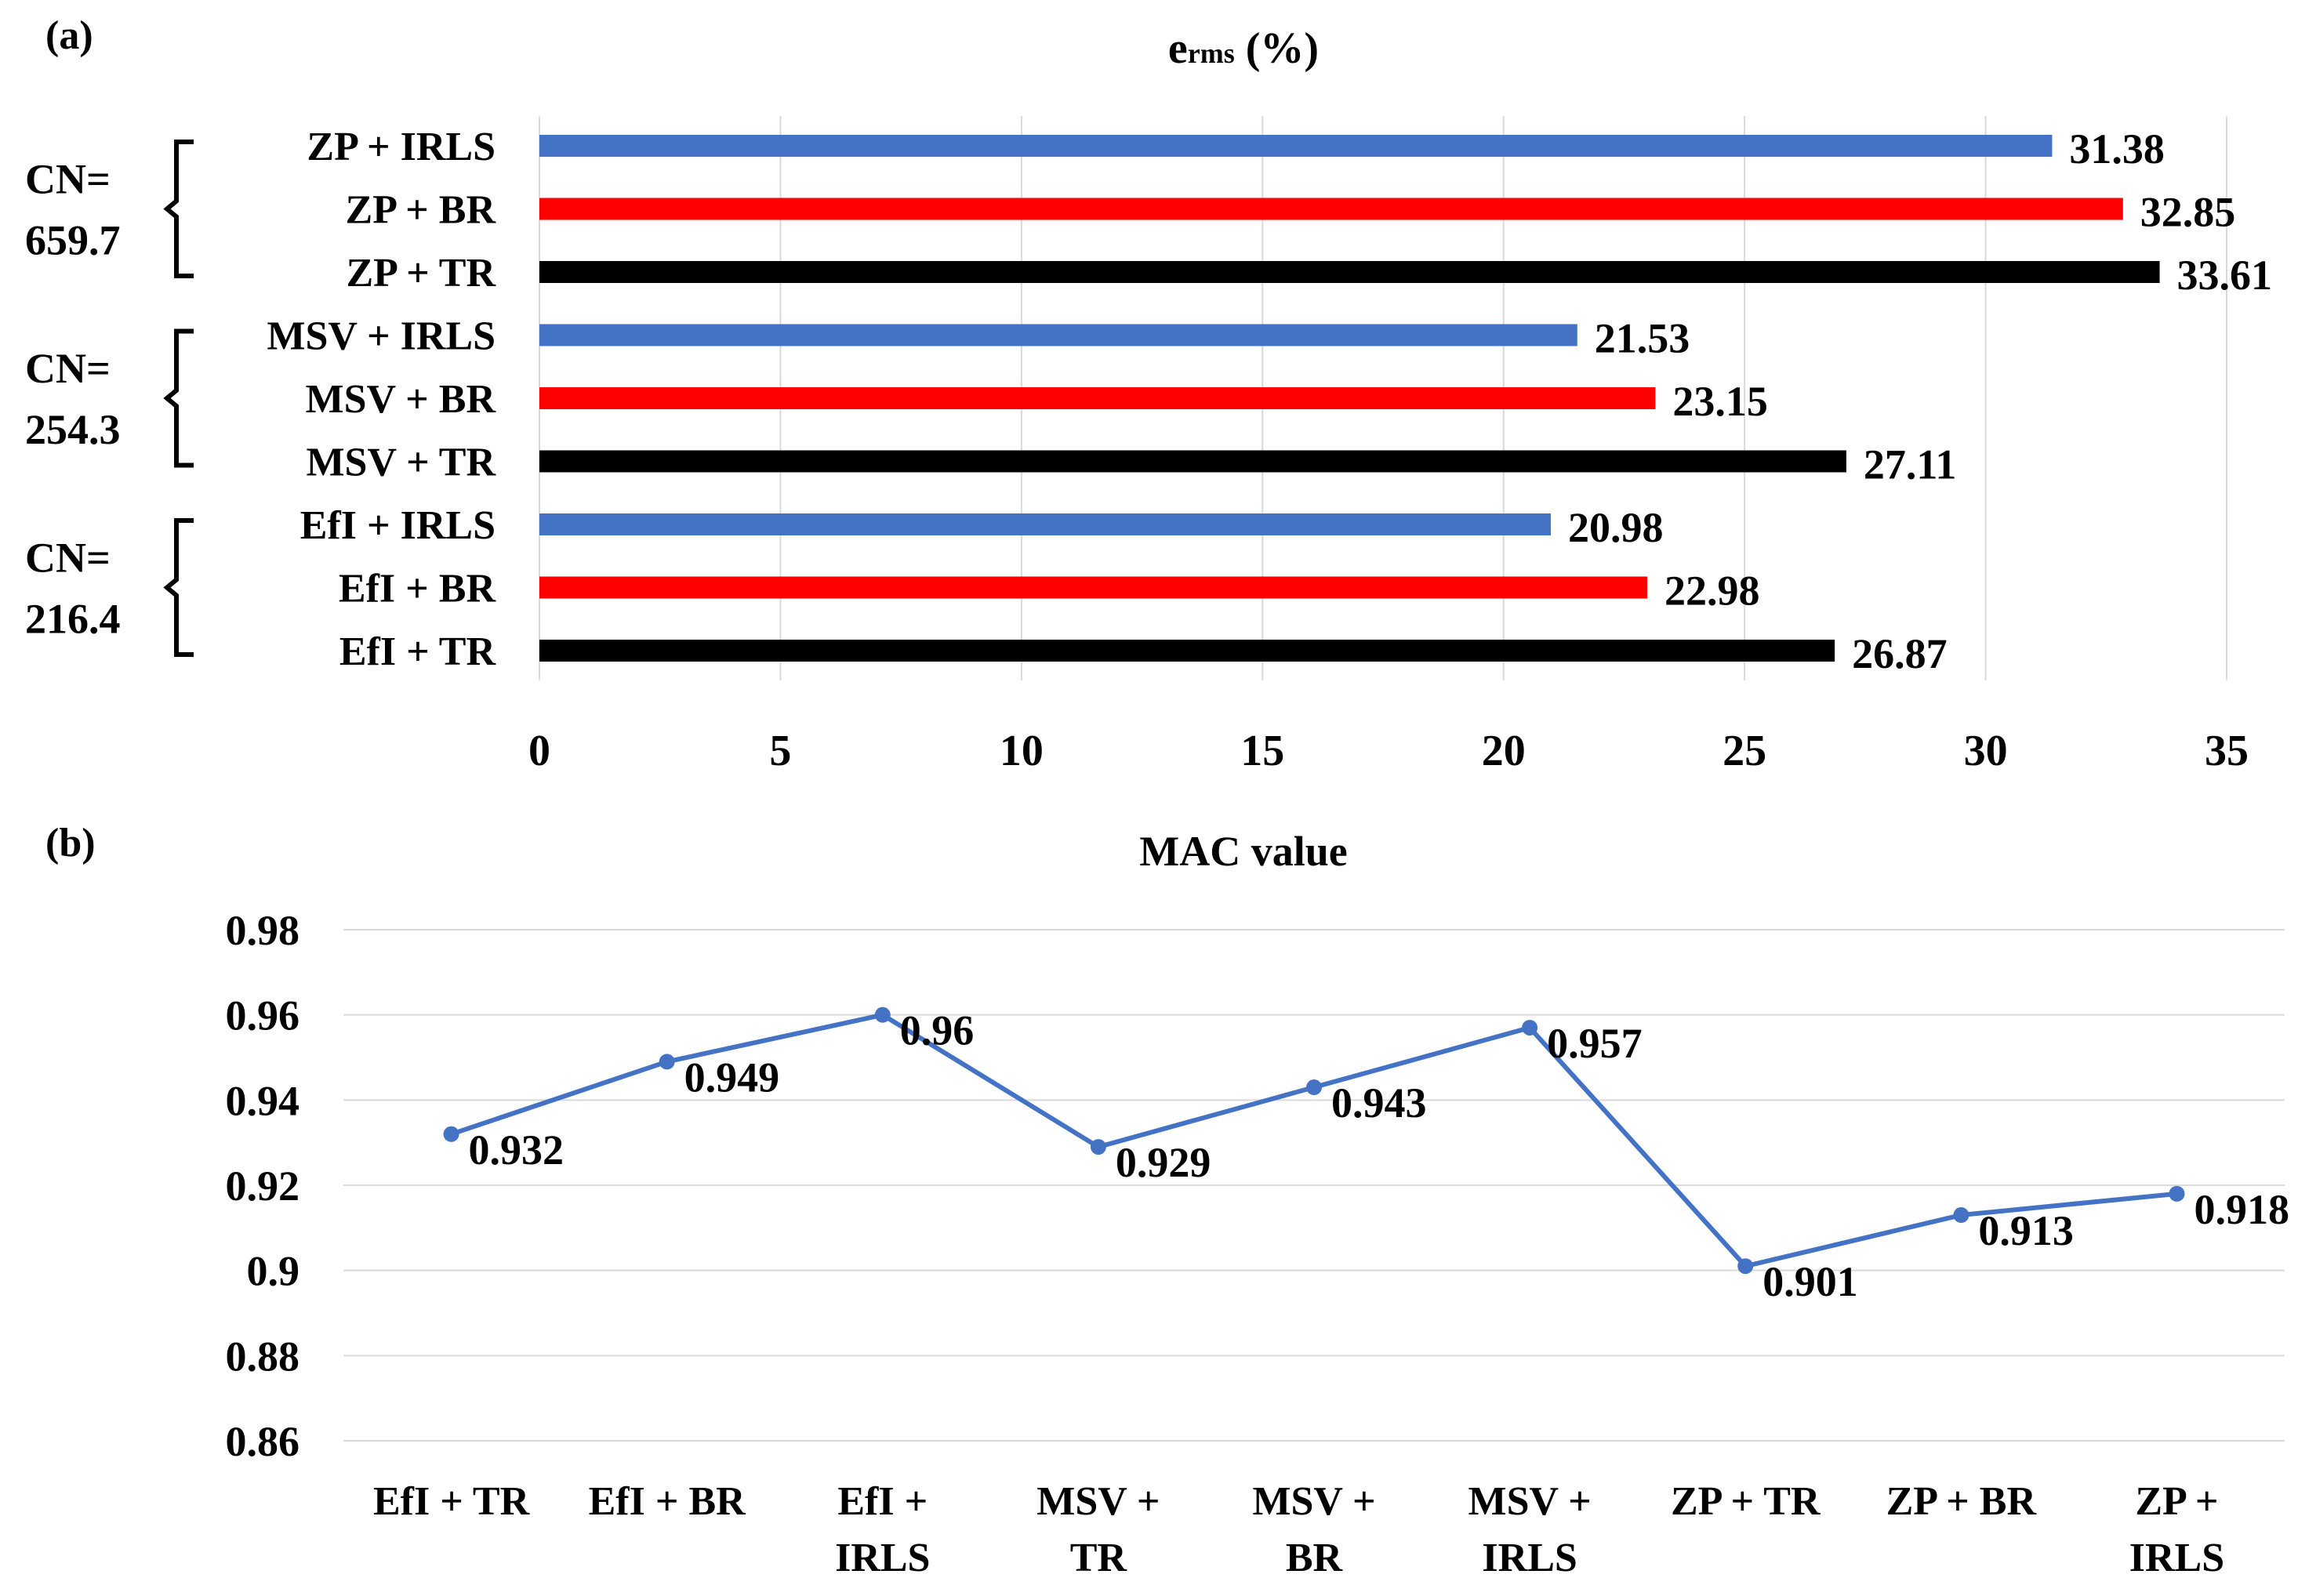 The image size is (2298, 1596). What do you see at coordinates (1277, 48) in the screenshot?
I see `panel-a-title-suffix: (%)` at bounding box center [1277, 48].